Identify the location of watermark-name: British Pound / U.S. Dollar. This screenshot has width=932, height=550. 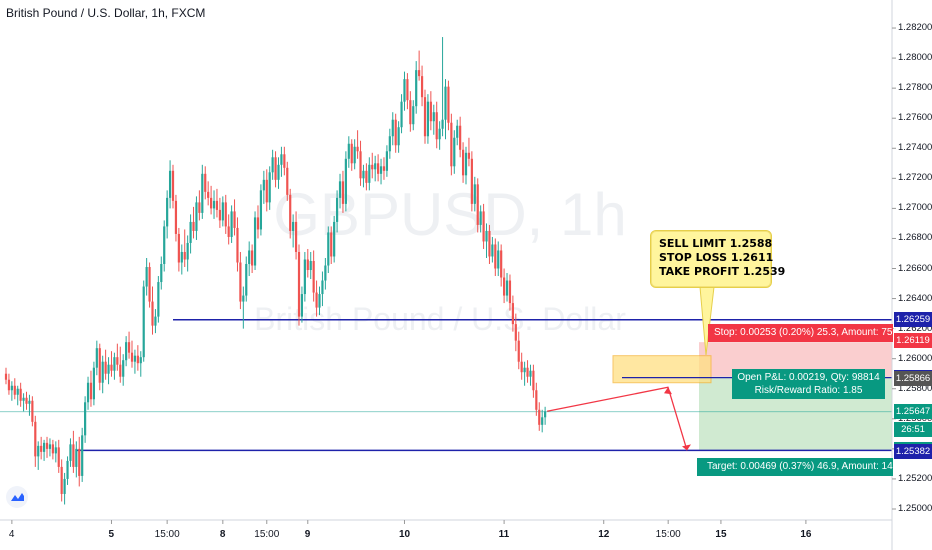
(440, 319).